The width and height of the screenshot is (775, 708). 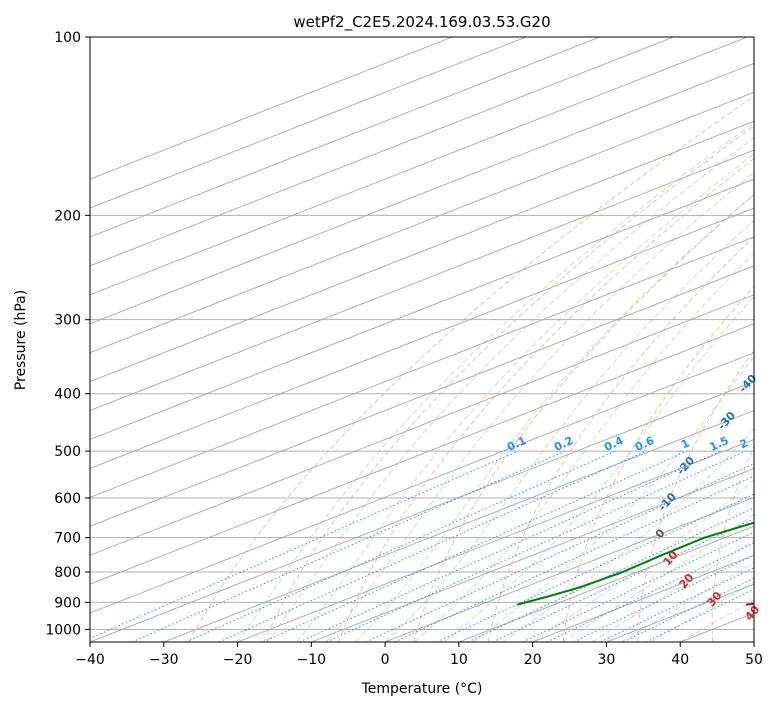 What do you see at coordinates (67, 321) in the screenshot?
I see `y-tick-label: 300` at bounding box center [67, 321].